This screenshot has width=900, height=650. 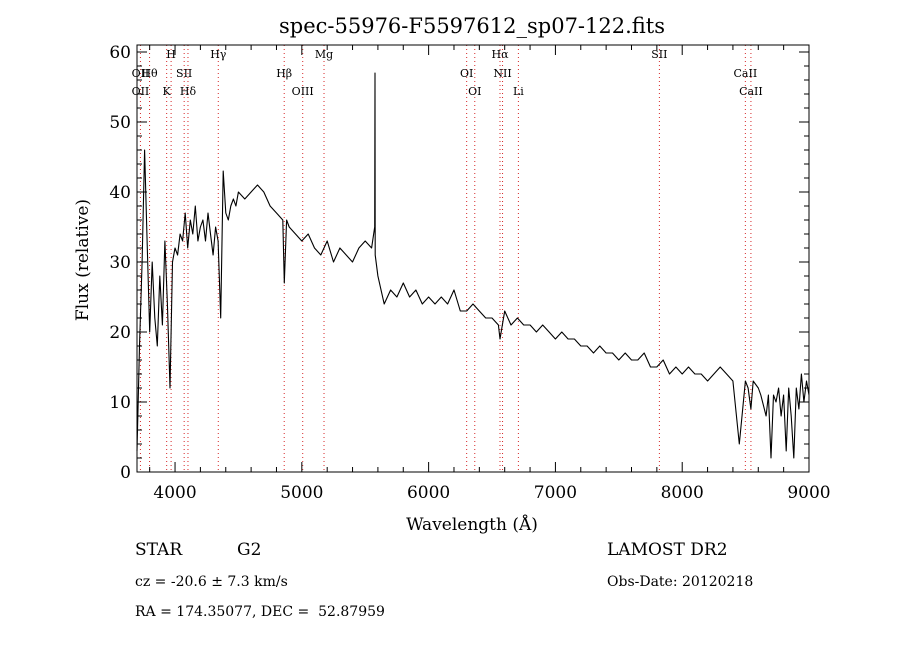 I want to click on x-tick-label: 5000, so click(x=301, y=493).